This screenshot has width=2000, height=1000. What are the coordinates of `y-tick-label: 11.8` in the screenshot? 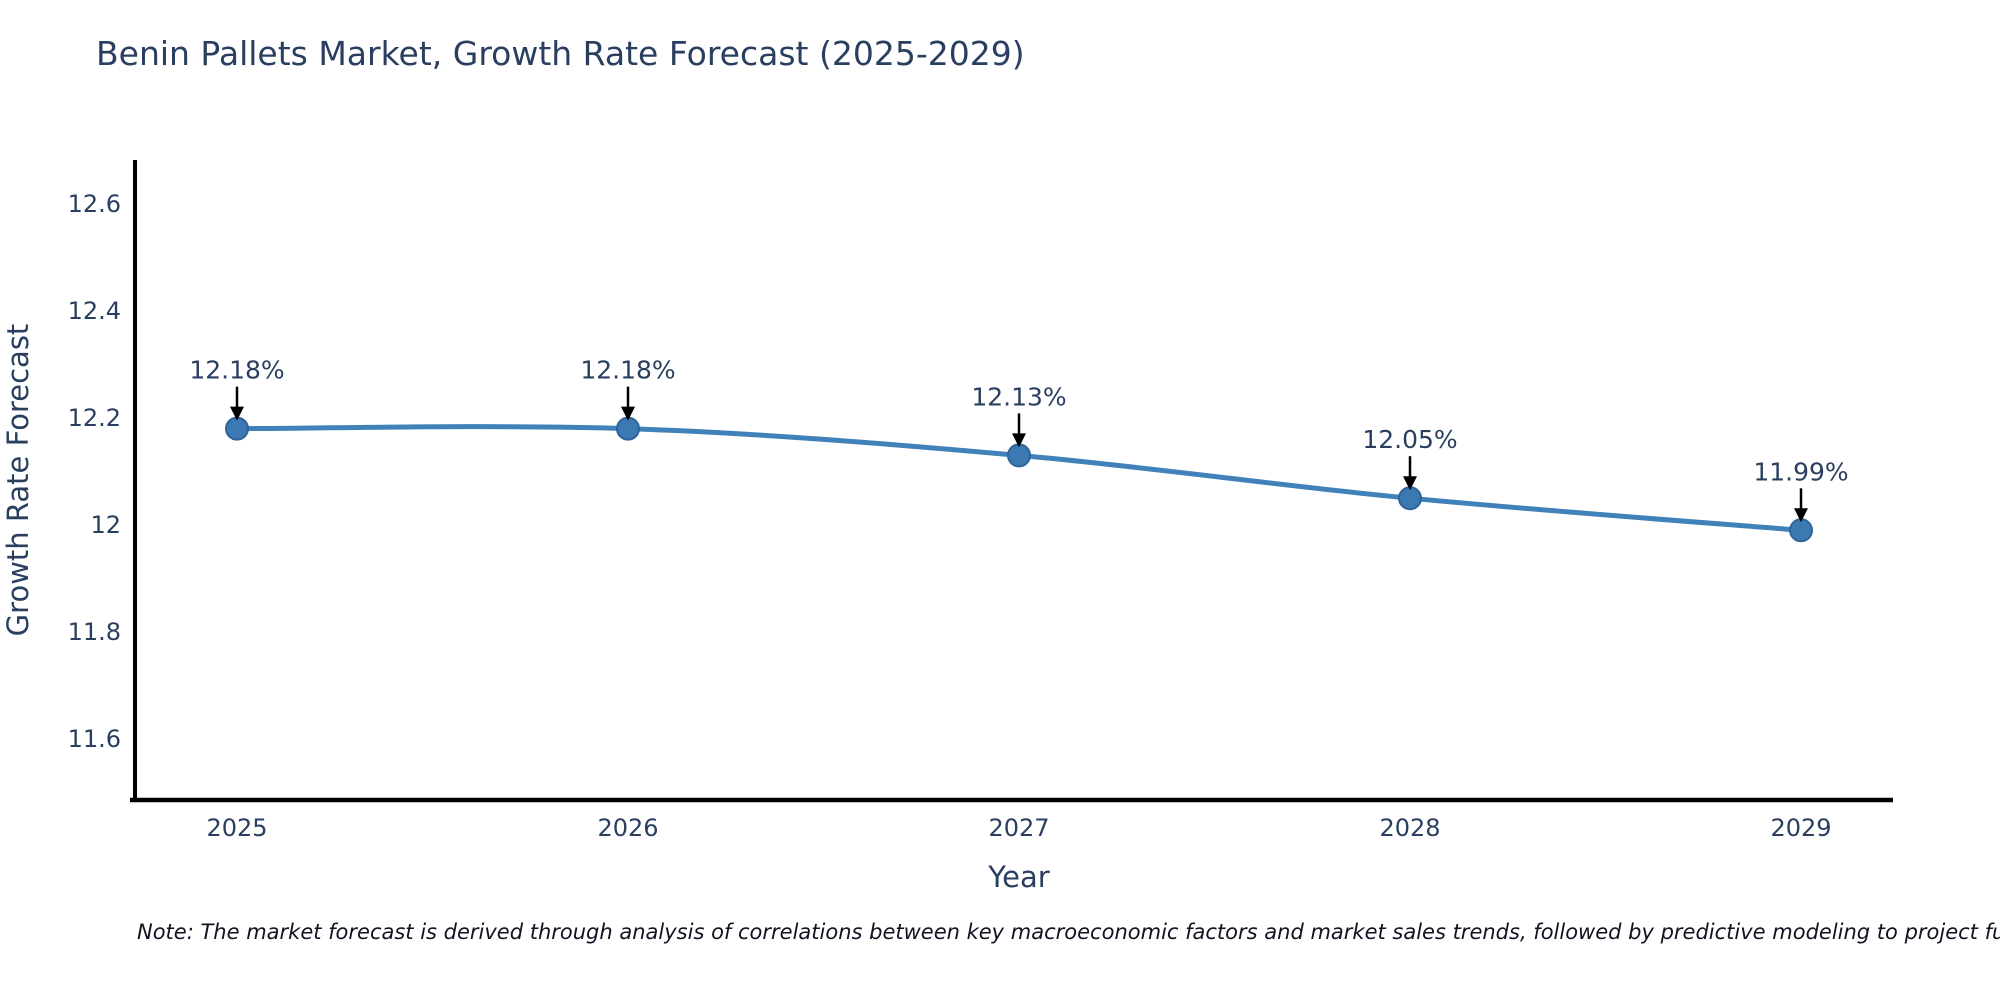 It's located at (94, 632).